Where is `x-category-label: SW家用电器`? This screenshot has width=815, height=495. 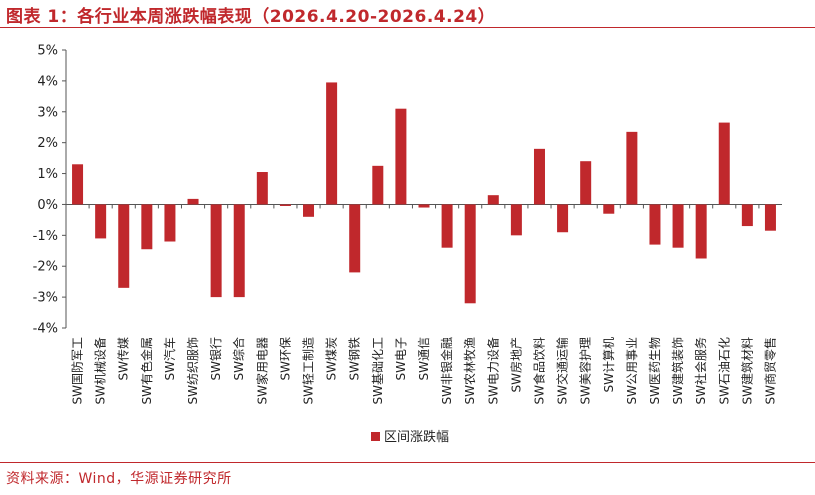
x-category-label: SW家用电器 is located at coordinates (261, 370).